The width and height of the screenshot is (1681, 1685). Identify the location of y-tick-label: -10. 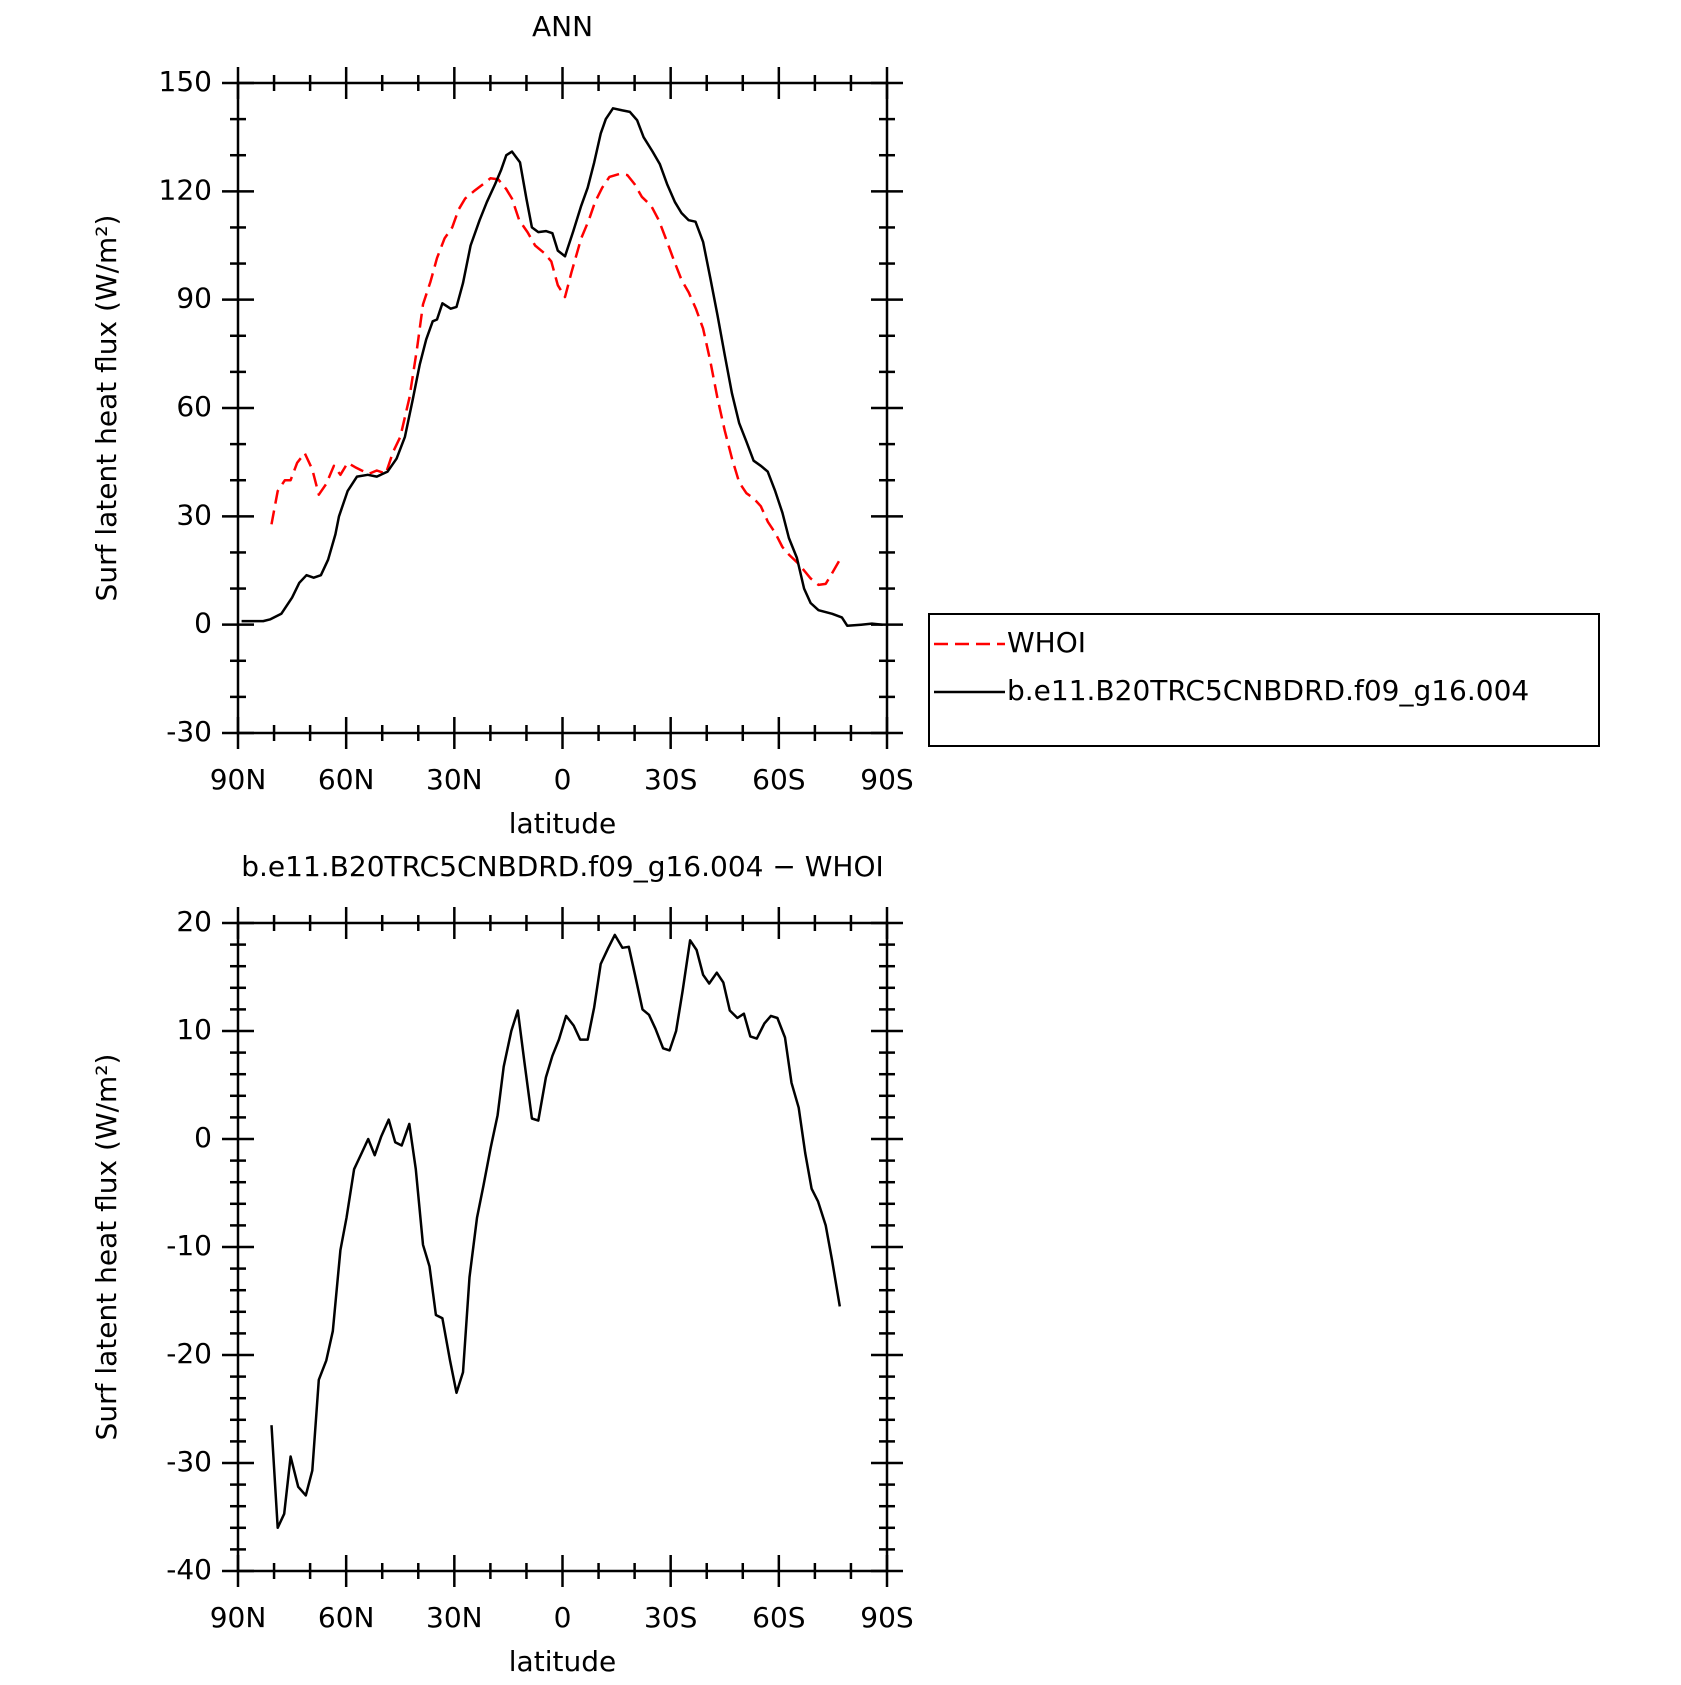
(189, 1245).